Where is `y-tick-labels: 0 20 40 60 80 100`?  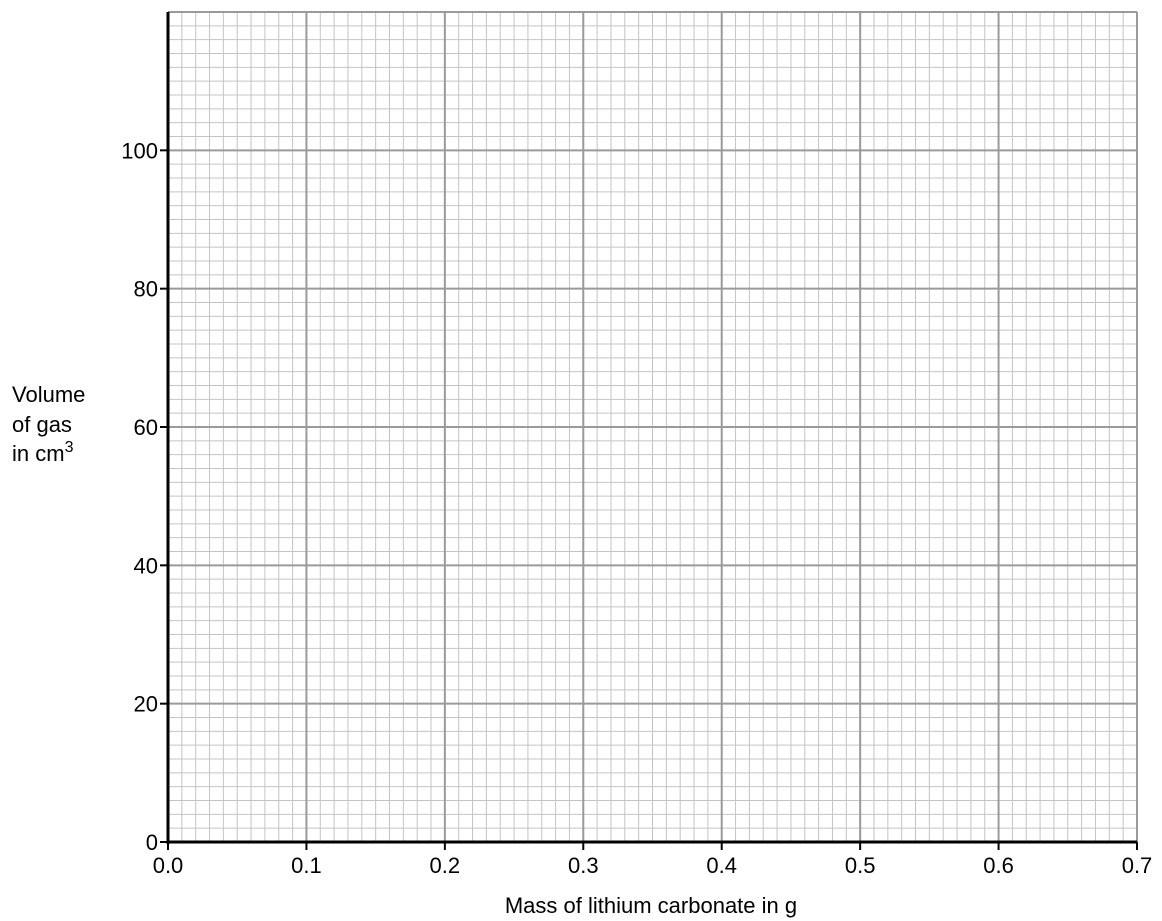 y-tick-labels: 0 20 40 60 80 100 is located at coordinates (144, 496).